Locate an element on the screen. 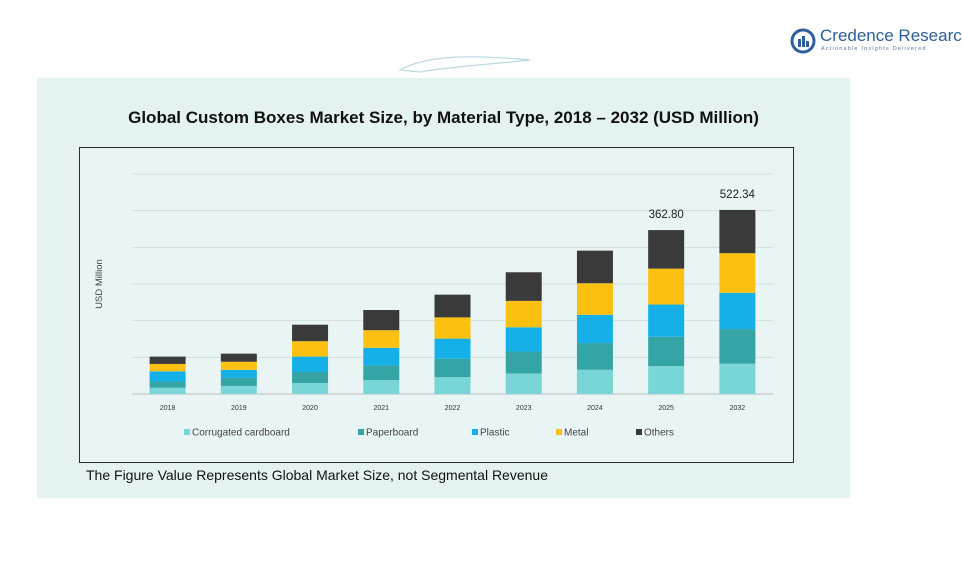 Image resolution: width=962 pixels, height=573 pixels. legend-item: Corrugated cardboard is located at coordinates (241, 433).